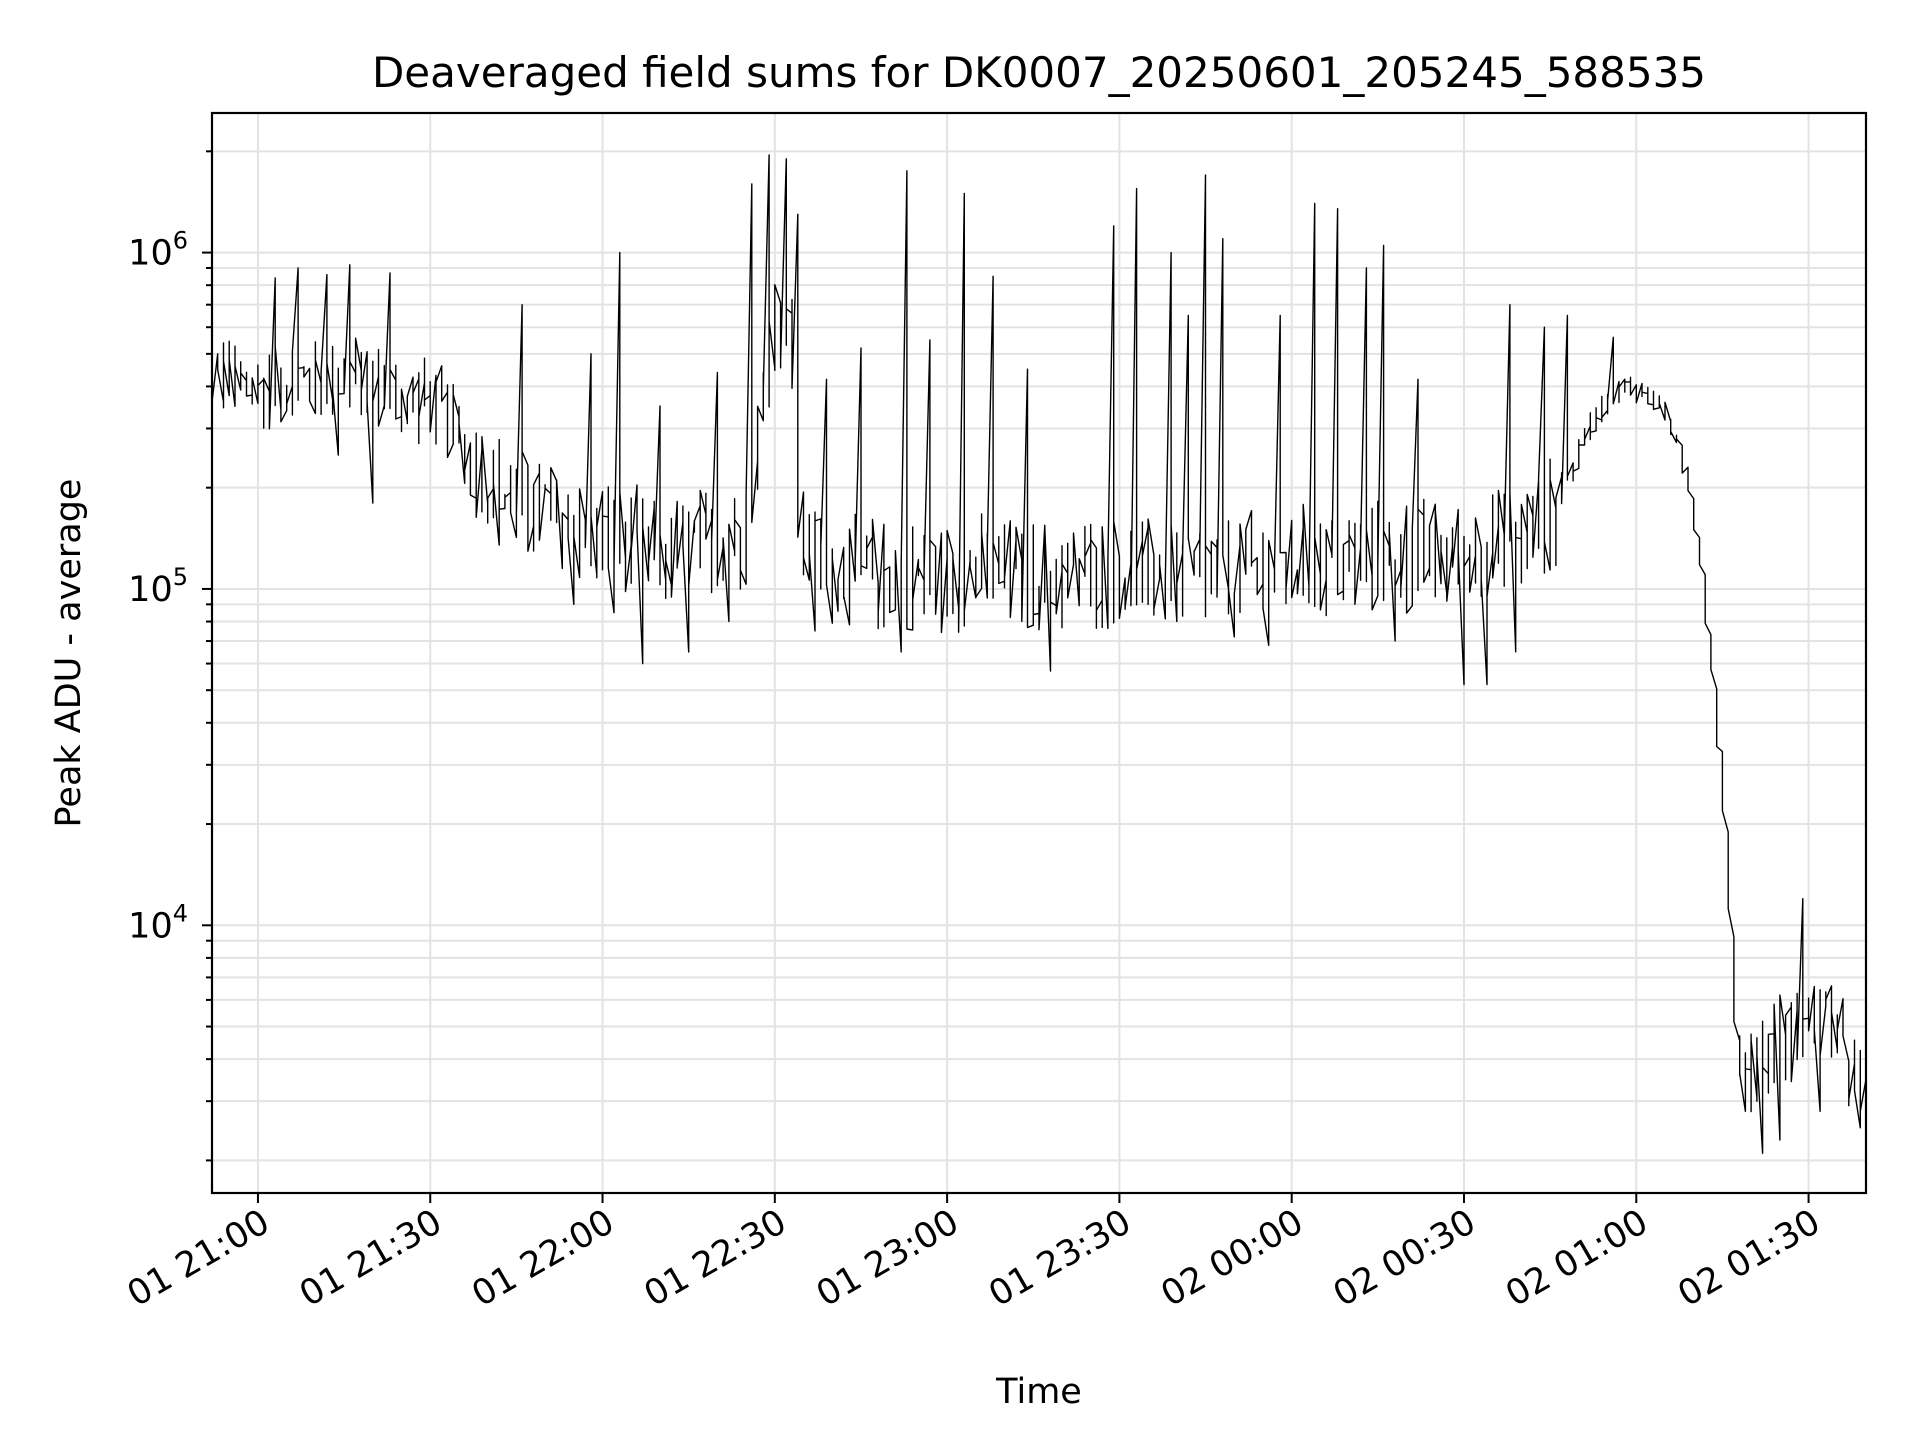 The width and height of the screenshot is (1920, 1440). Describe the element at coordinates (180, 913) in the screenshot. I see `y-tick-exponent: 4` at that location.